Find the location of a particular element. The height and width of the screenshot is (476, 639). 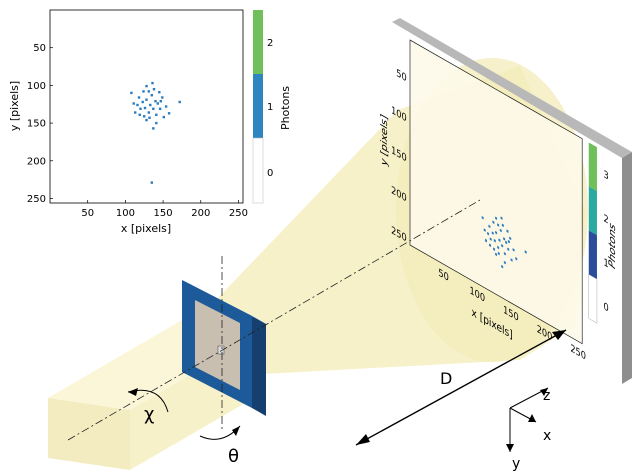

inset-x-tick-label: 250 is located at coordinates (238, 213).